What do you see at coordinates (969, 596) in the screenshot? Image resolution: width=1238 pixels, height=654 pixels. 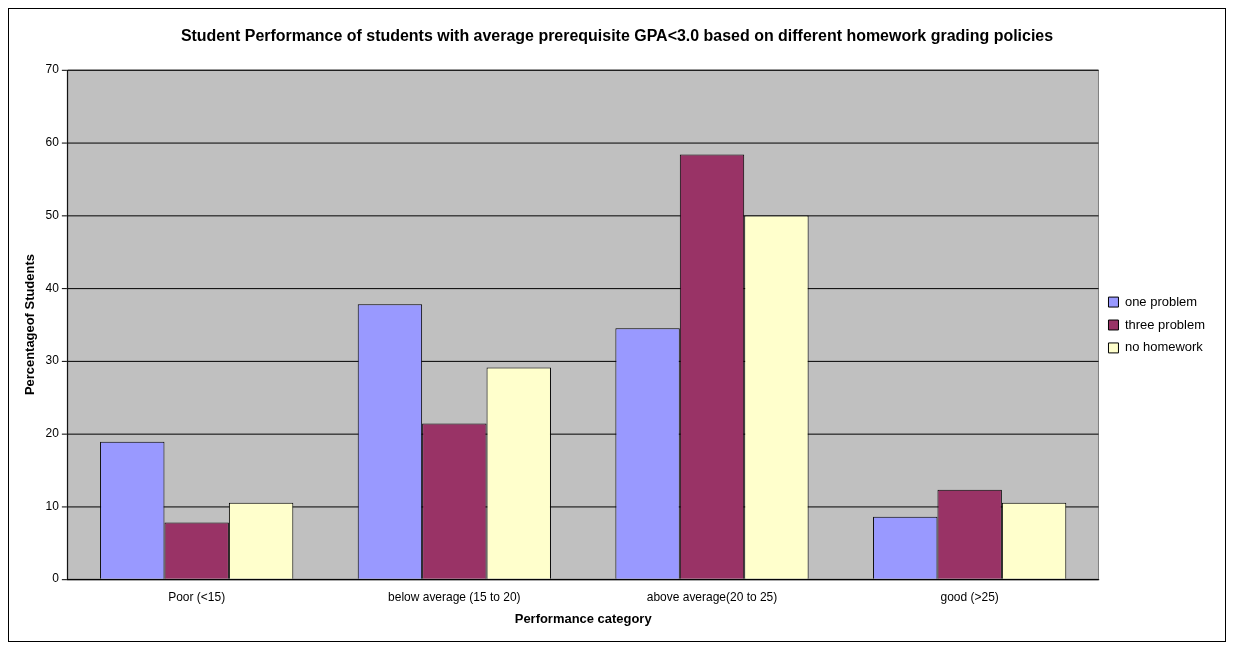 I see `x-tick-label: good (>25)` at bounding box center [969, 596].